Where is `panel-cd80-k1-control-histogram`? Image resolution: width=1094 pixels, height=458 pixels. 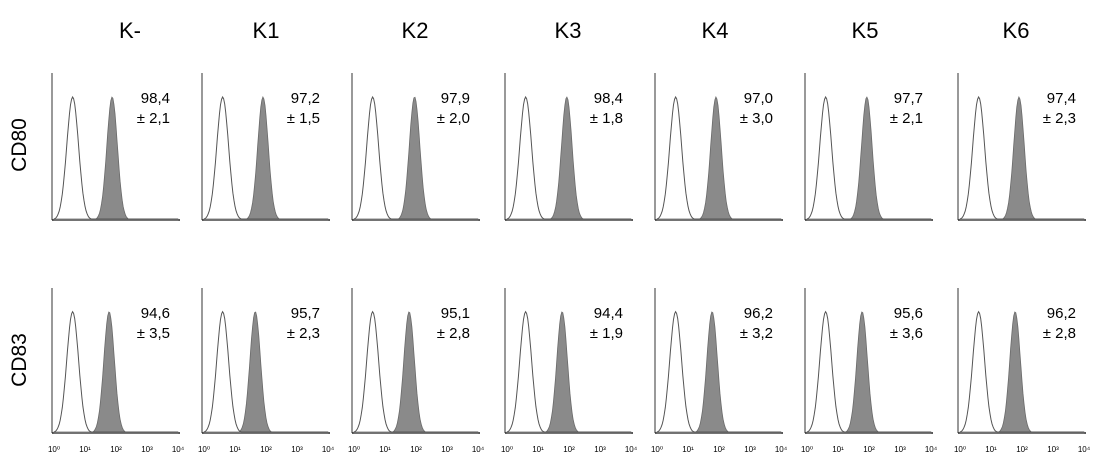 panel-cd80-k1-control-histogram is located at coordinates (265, 157).